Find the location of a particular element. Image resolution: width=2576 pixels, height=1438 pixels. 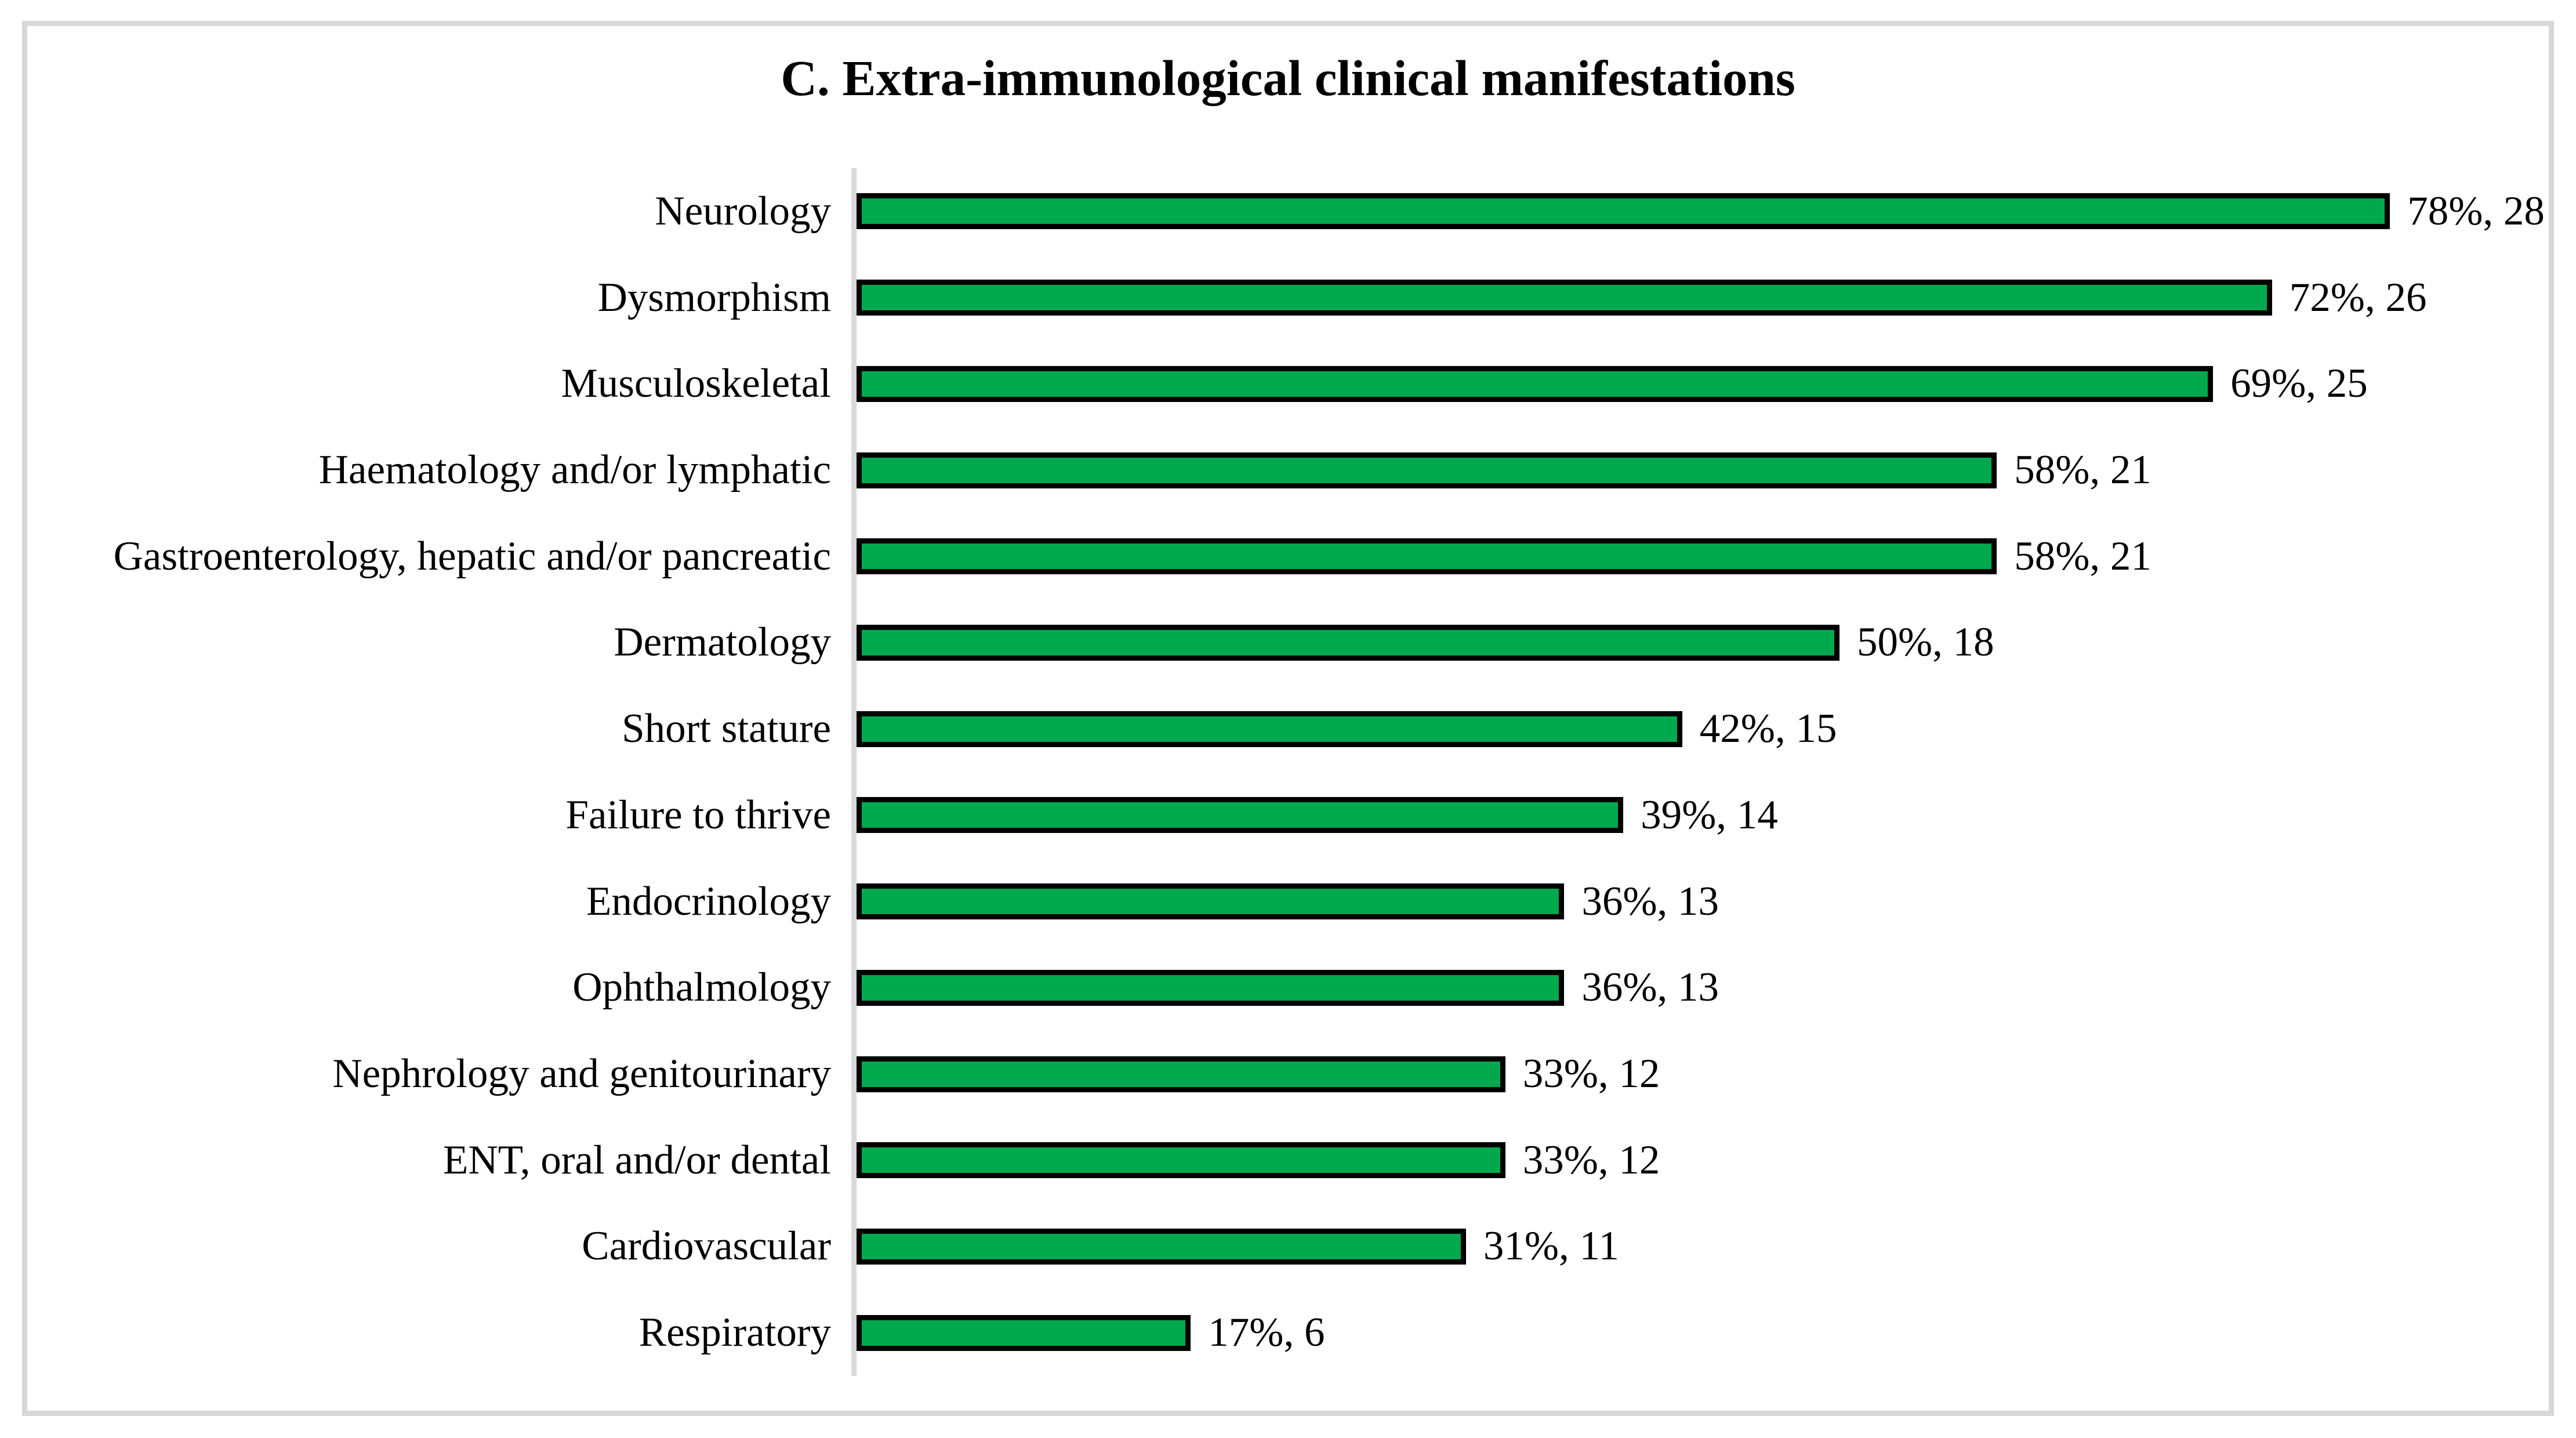

category-label: Endocrinology is located at coordinates (708, 901).